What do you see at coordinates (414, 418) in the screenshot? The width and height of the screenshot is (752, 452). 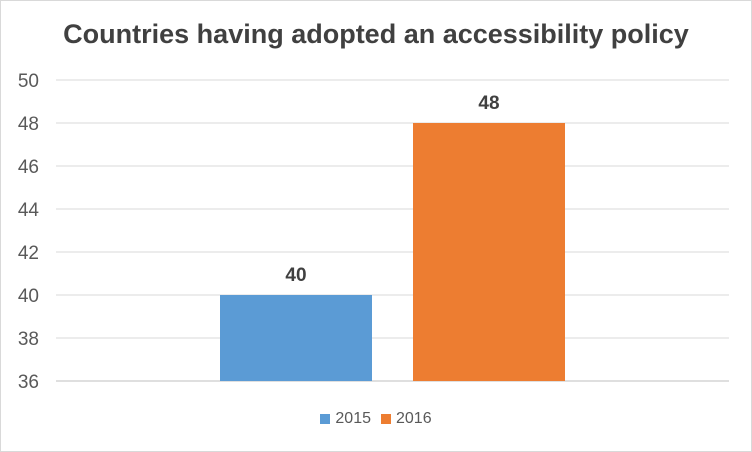 I see `legend-label-2016: 2016` at bounding box center [414, 418].